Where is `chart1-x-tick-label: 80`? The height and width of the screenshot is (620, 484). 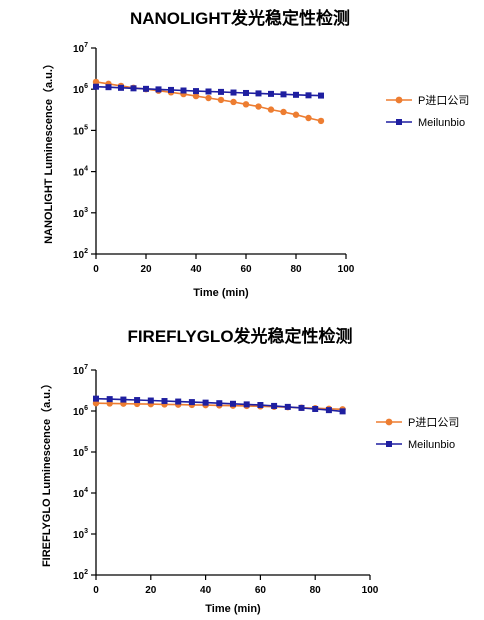 chart1-x-tick-label: 80 is located at coordinates (296, 269).